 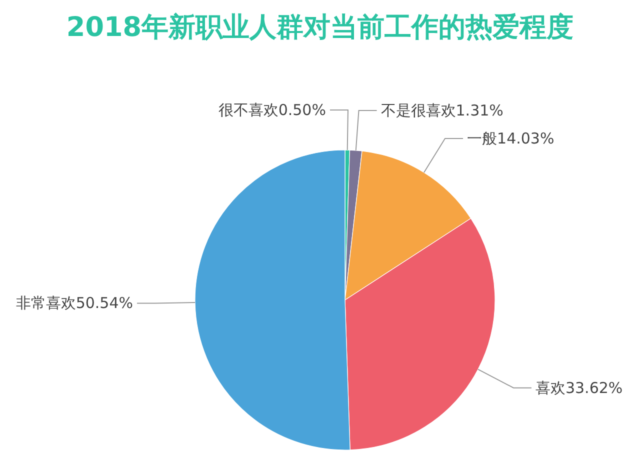 I want to click on slice-label: 不是很喜欢1.31%, so click(x=442, y=111).